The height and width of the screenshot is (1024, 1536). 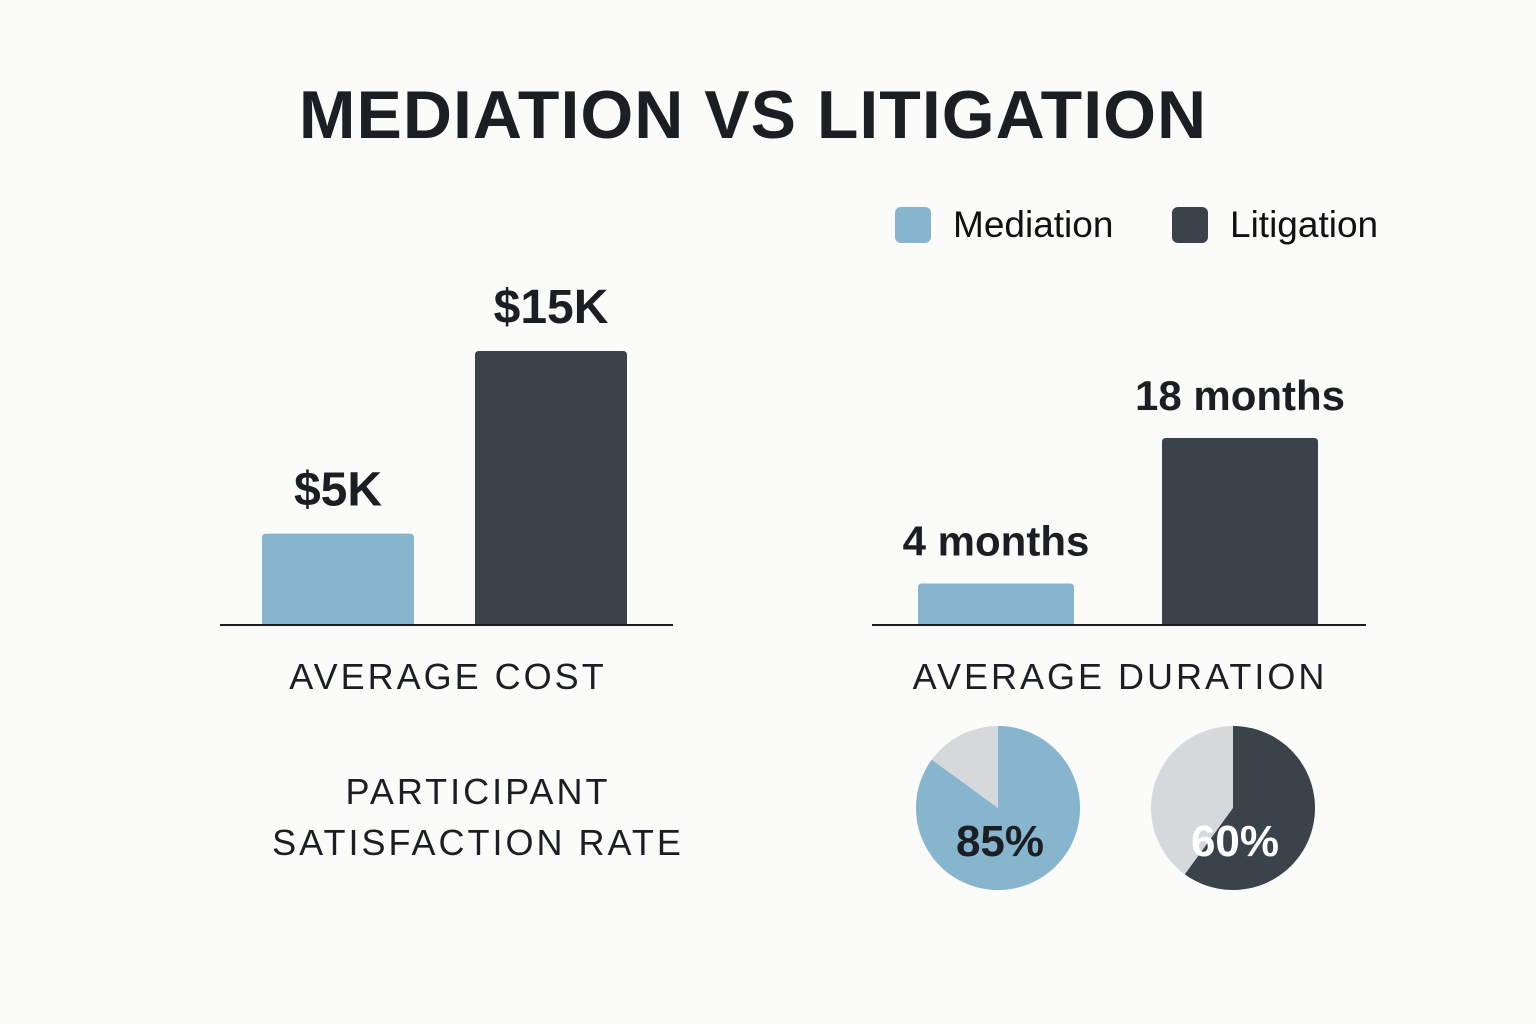 I want to click on pie-slice-mediation, so click(x=997, y=808).